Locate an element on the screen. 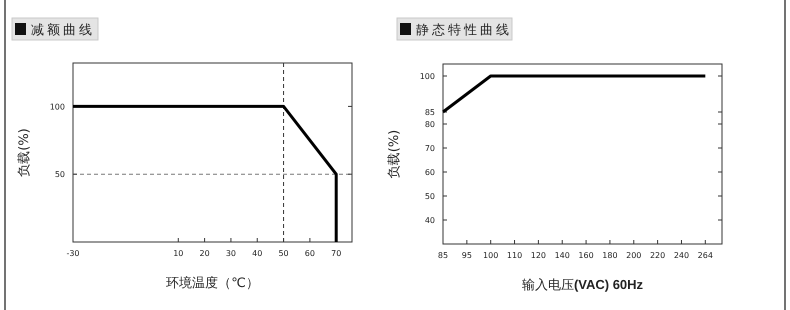 The height and width of the screenshot is (310, 790). x-tick-label: 110 is located at coordinates (514, 255).